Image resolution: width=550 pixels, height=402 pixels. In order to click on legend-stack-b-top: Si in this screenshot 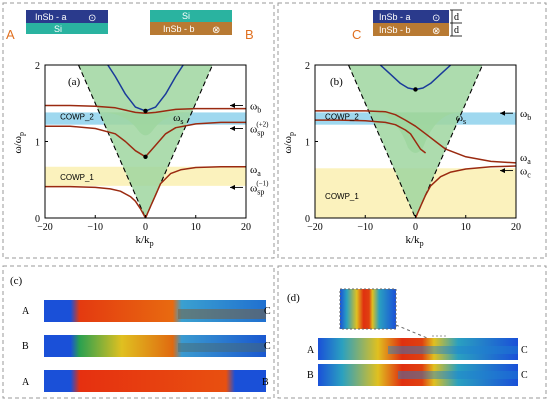, I will do `click(186, 16)`.